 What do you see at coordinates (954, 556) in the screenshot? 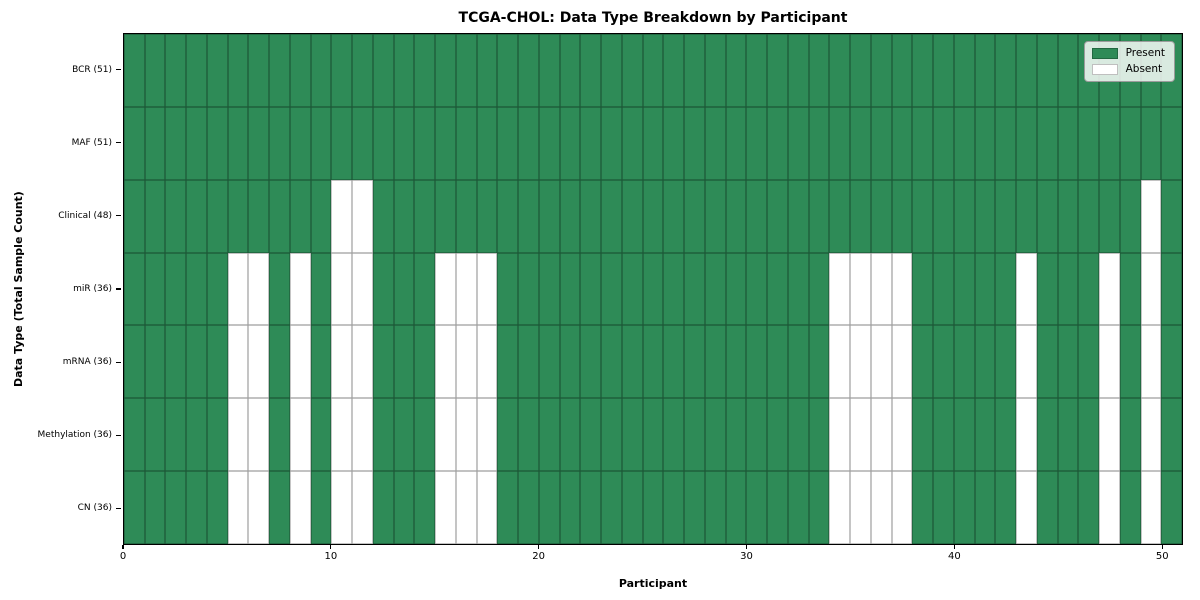
I see `x-tick-label: 40` at bounding box center [954, 556].